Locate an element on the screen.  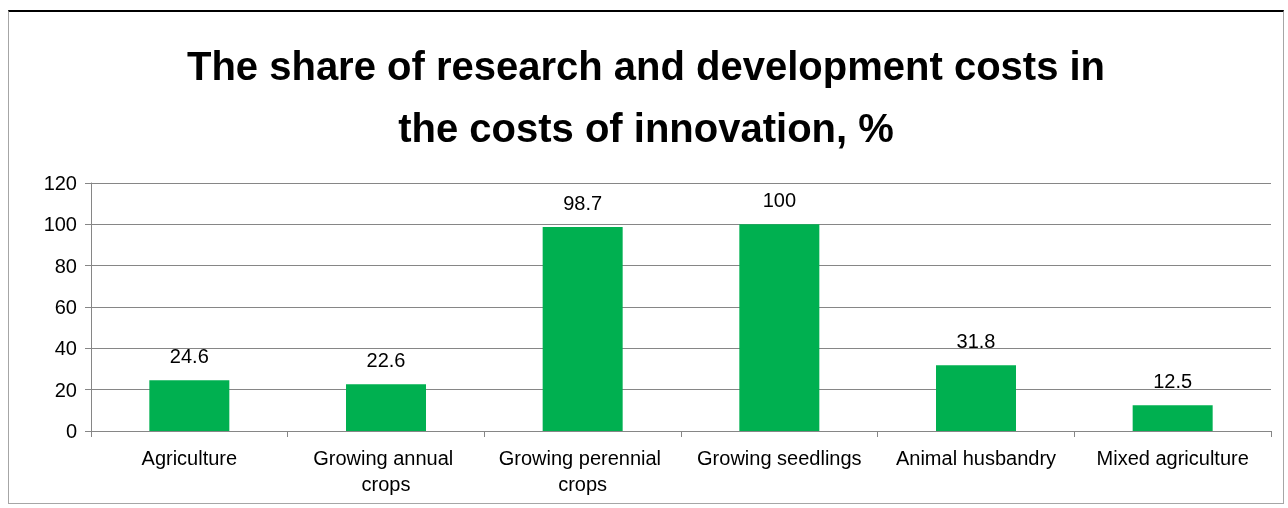
y-tick-label: 40 is located at coordinates (65, 348).